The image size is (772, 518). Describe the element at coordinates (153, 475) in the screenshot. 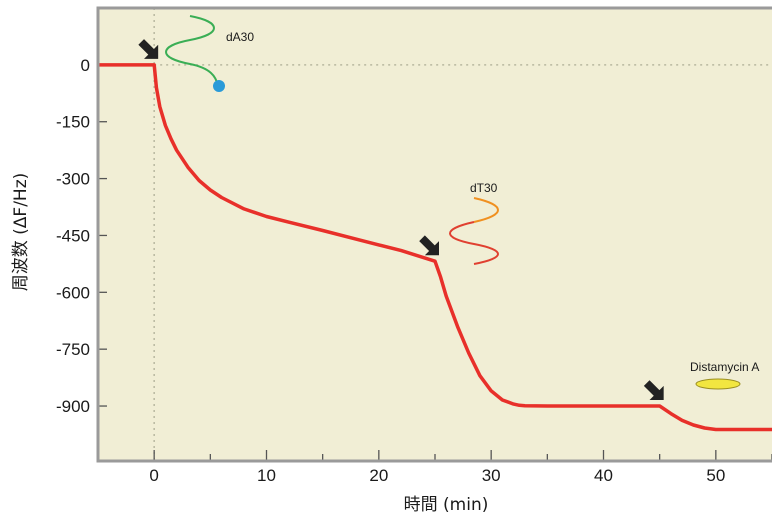

I see `x-tick-label: 0` at that location.